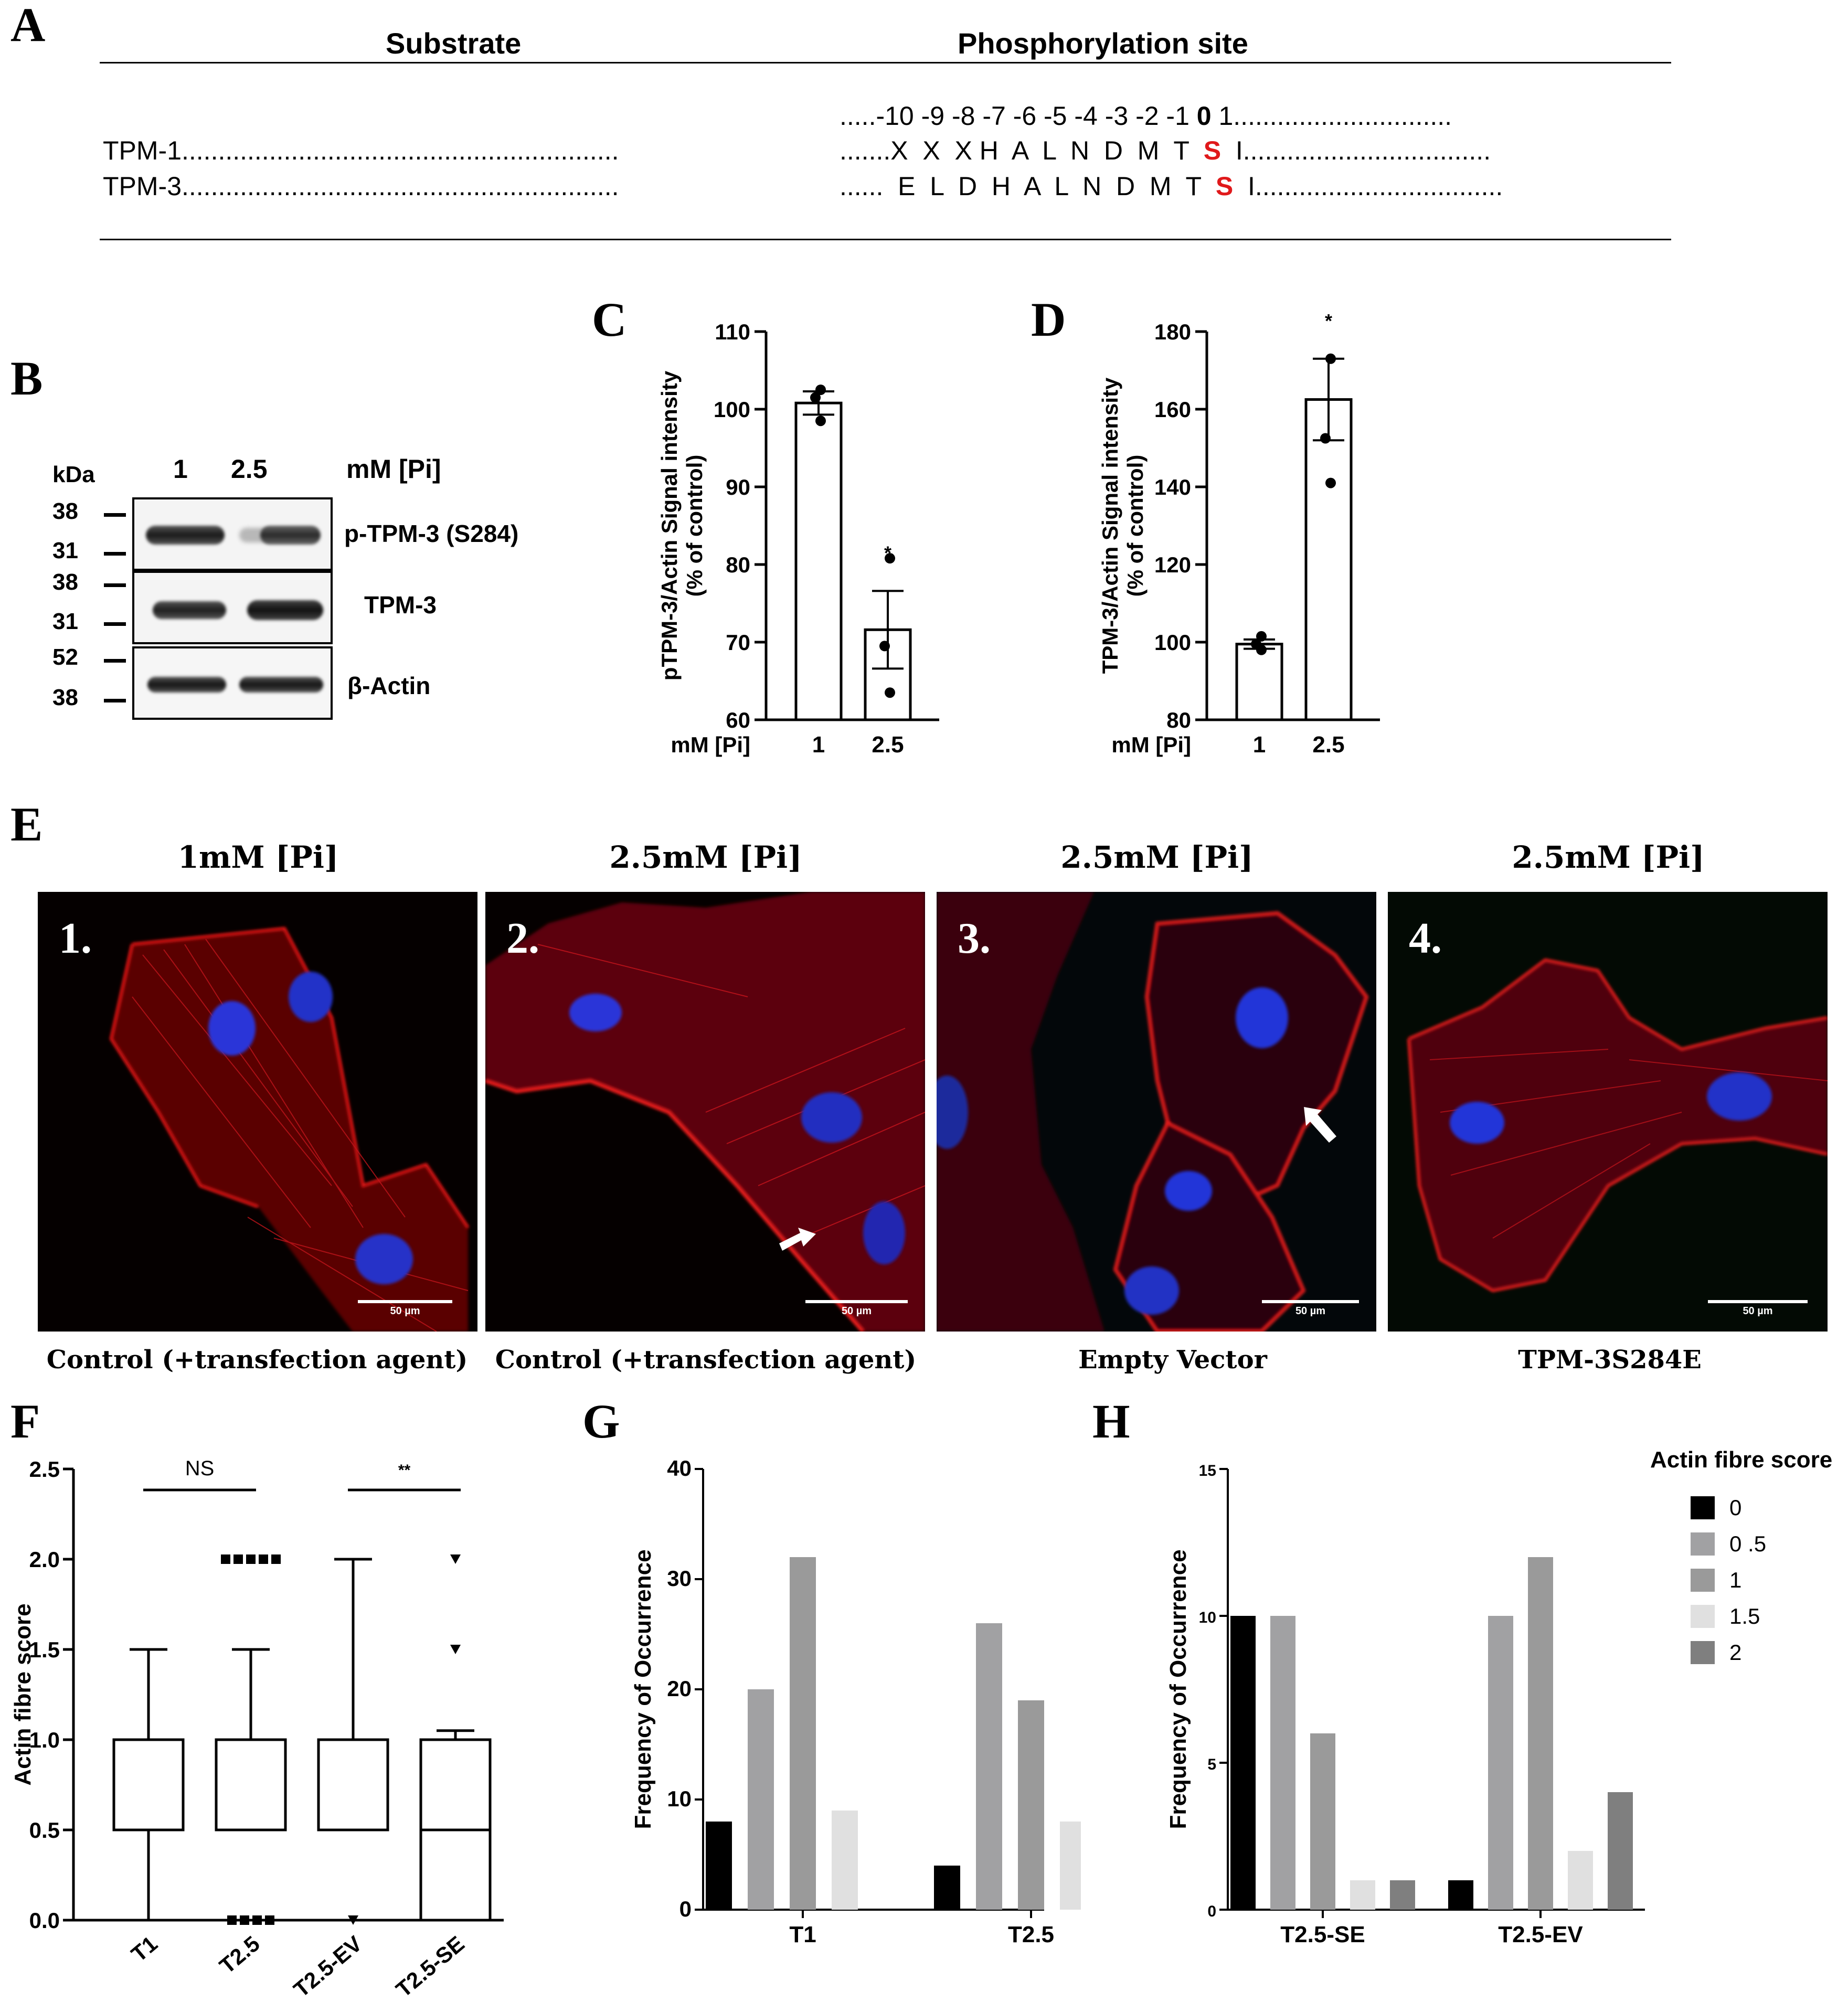  What do you see at coordinates (1172, 410) in the screenshot?
I see `y-tick-label: 160` at bounding box center [1172, 410].